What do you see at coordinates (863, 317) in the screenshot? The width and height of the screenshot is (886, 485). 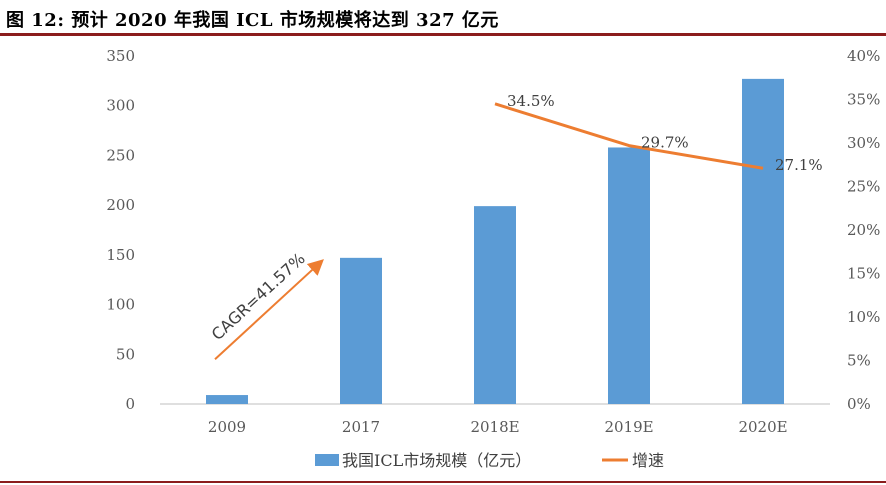 I see `y2-tick-label: 10%` at bounding box center [863, 317].